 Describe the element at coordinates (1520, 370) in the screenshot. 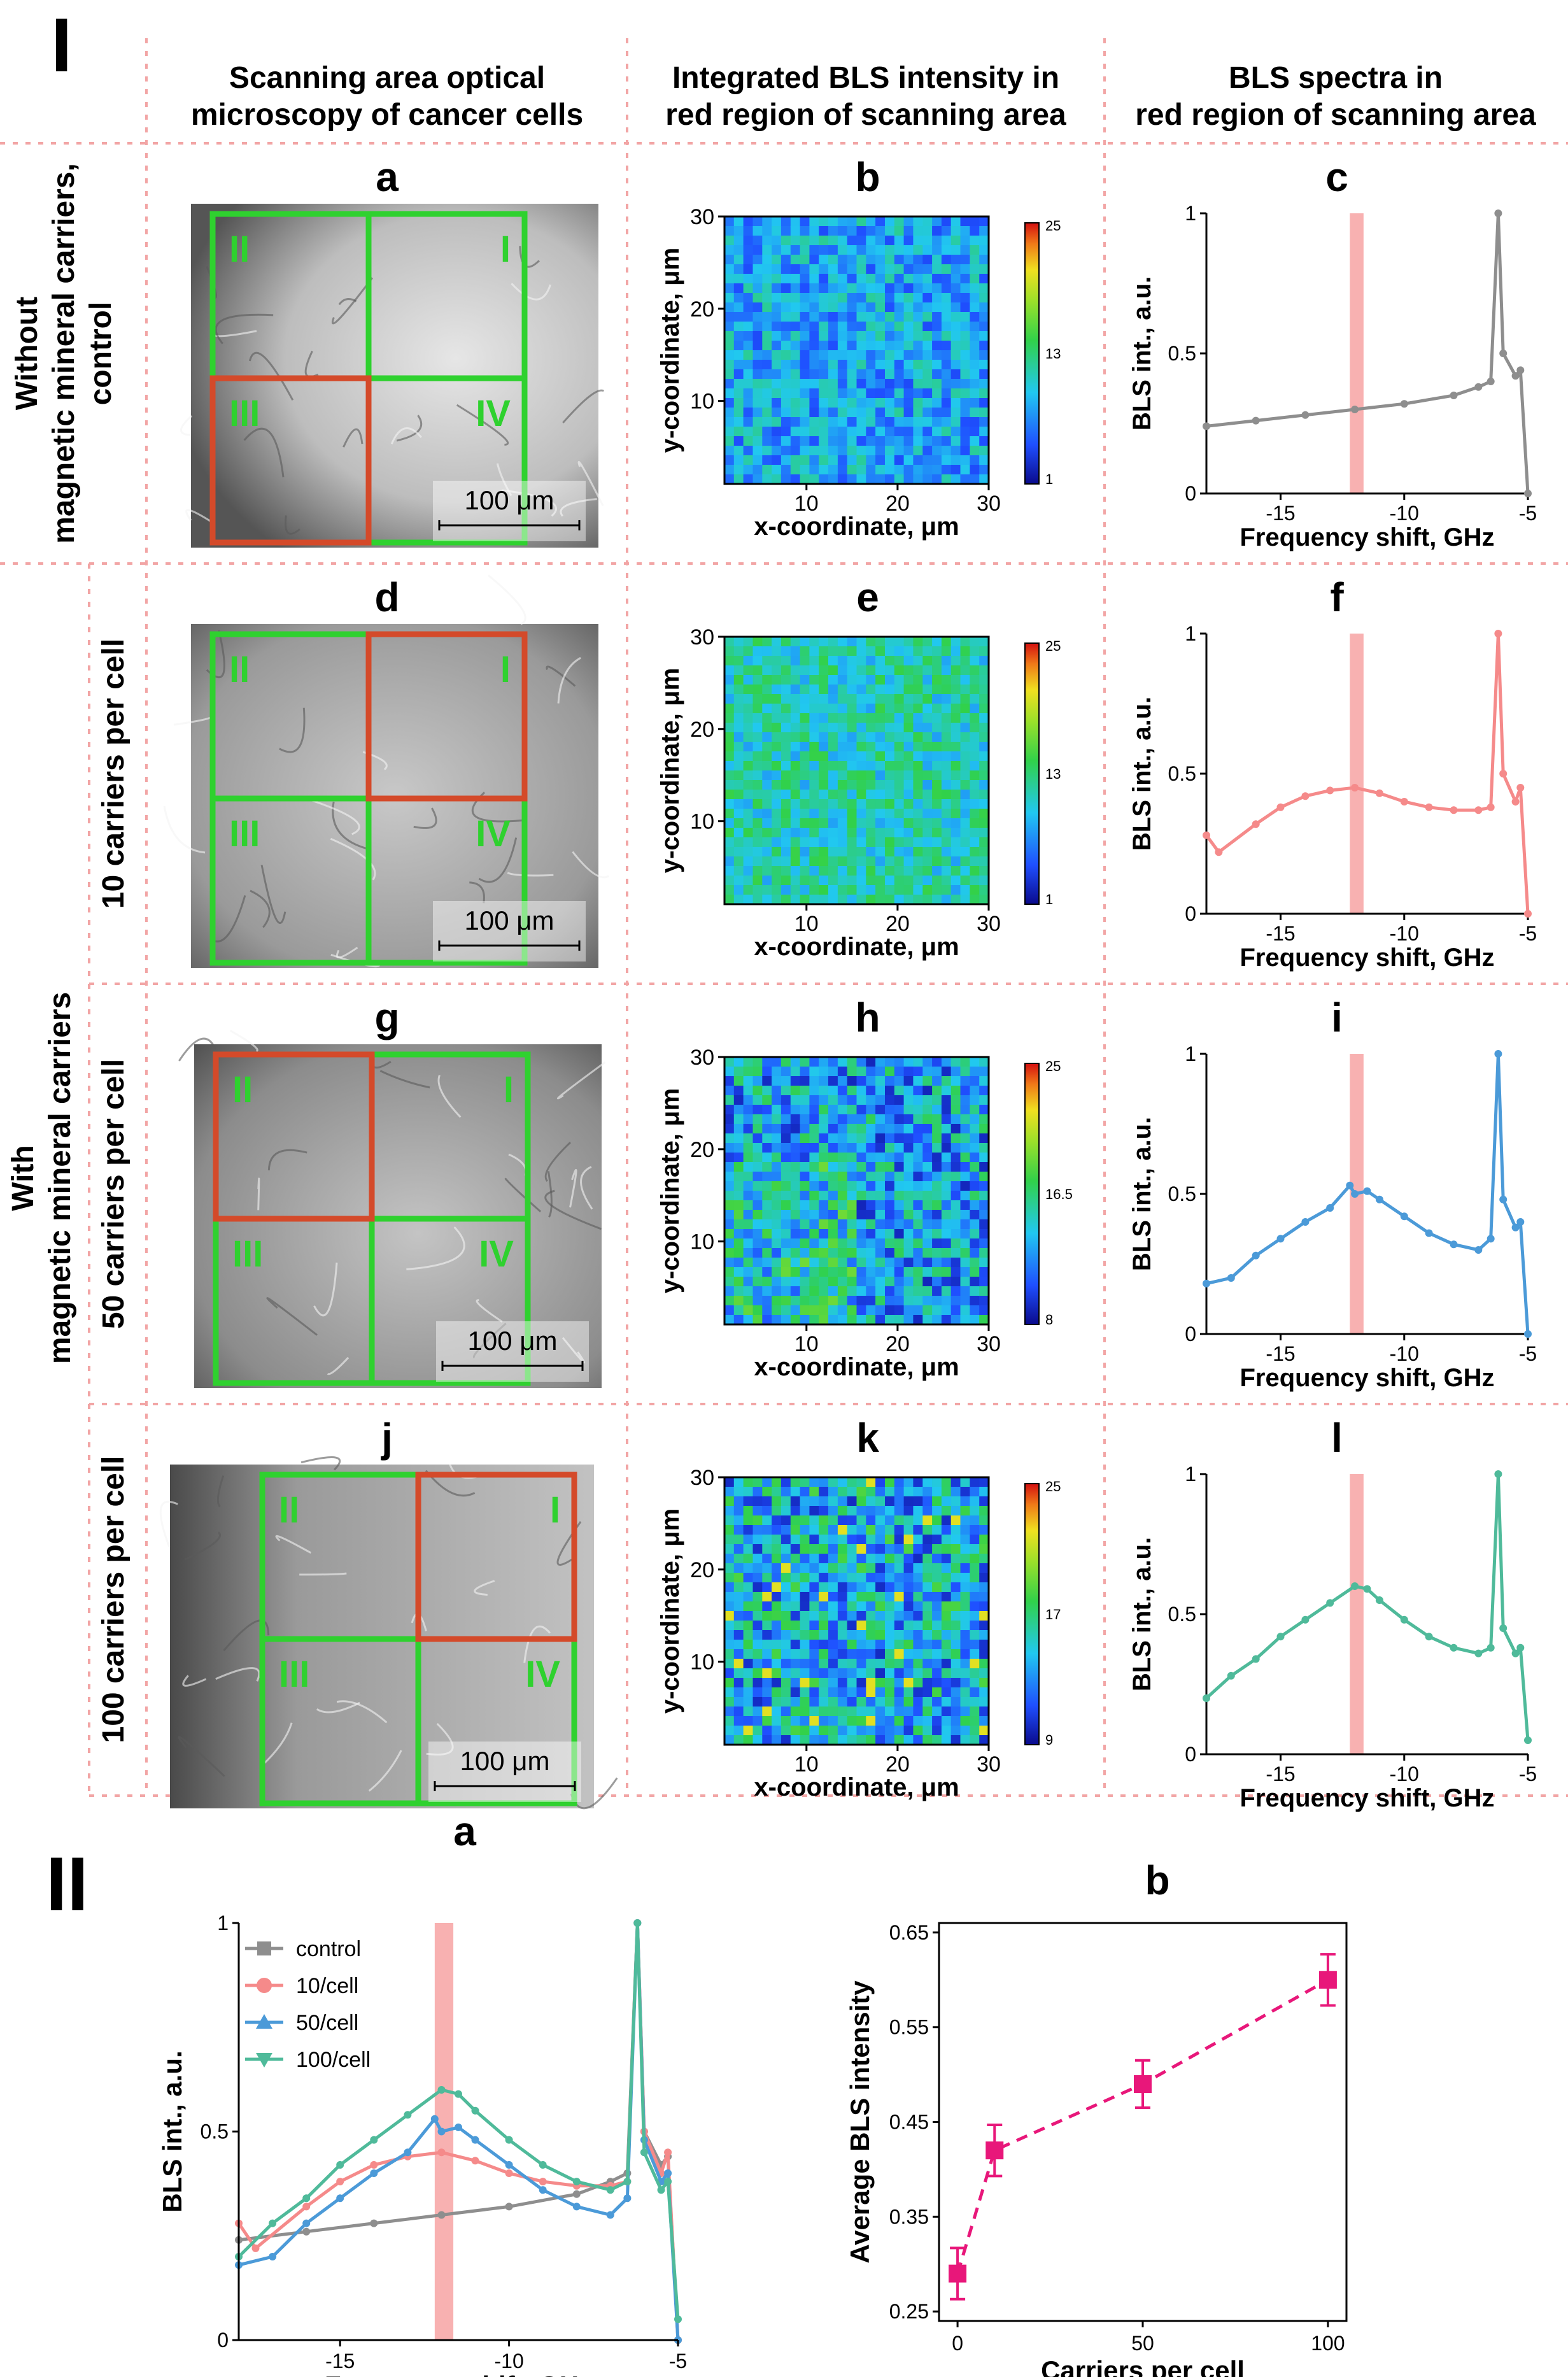

I see `spectrum-point-control` at that location.